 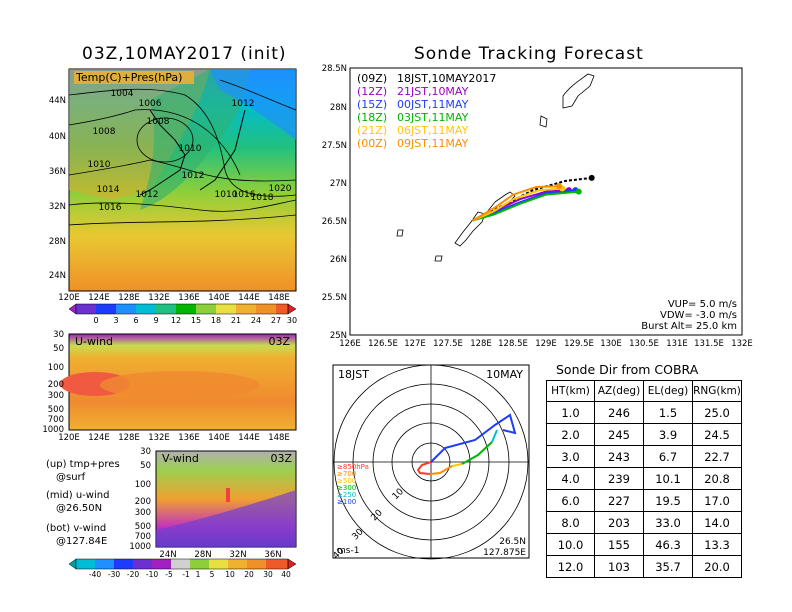 I want to click on level-tick: 1000, so click(x=53, y=430).